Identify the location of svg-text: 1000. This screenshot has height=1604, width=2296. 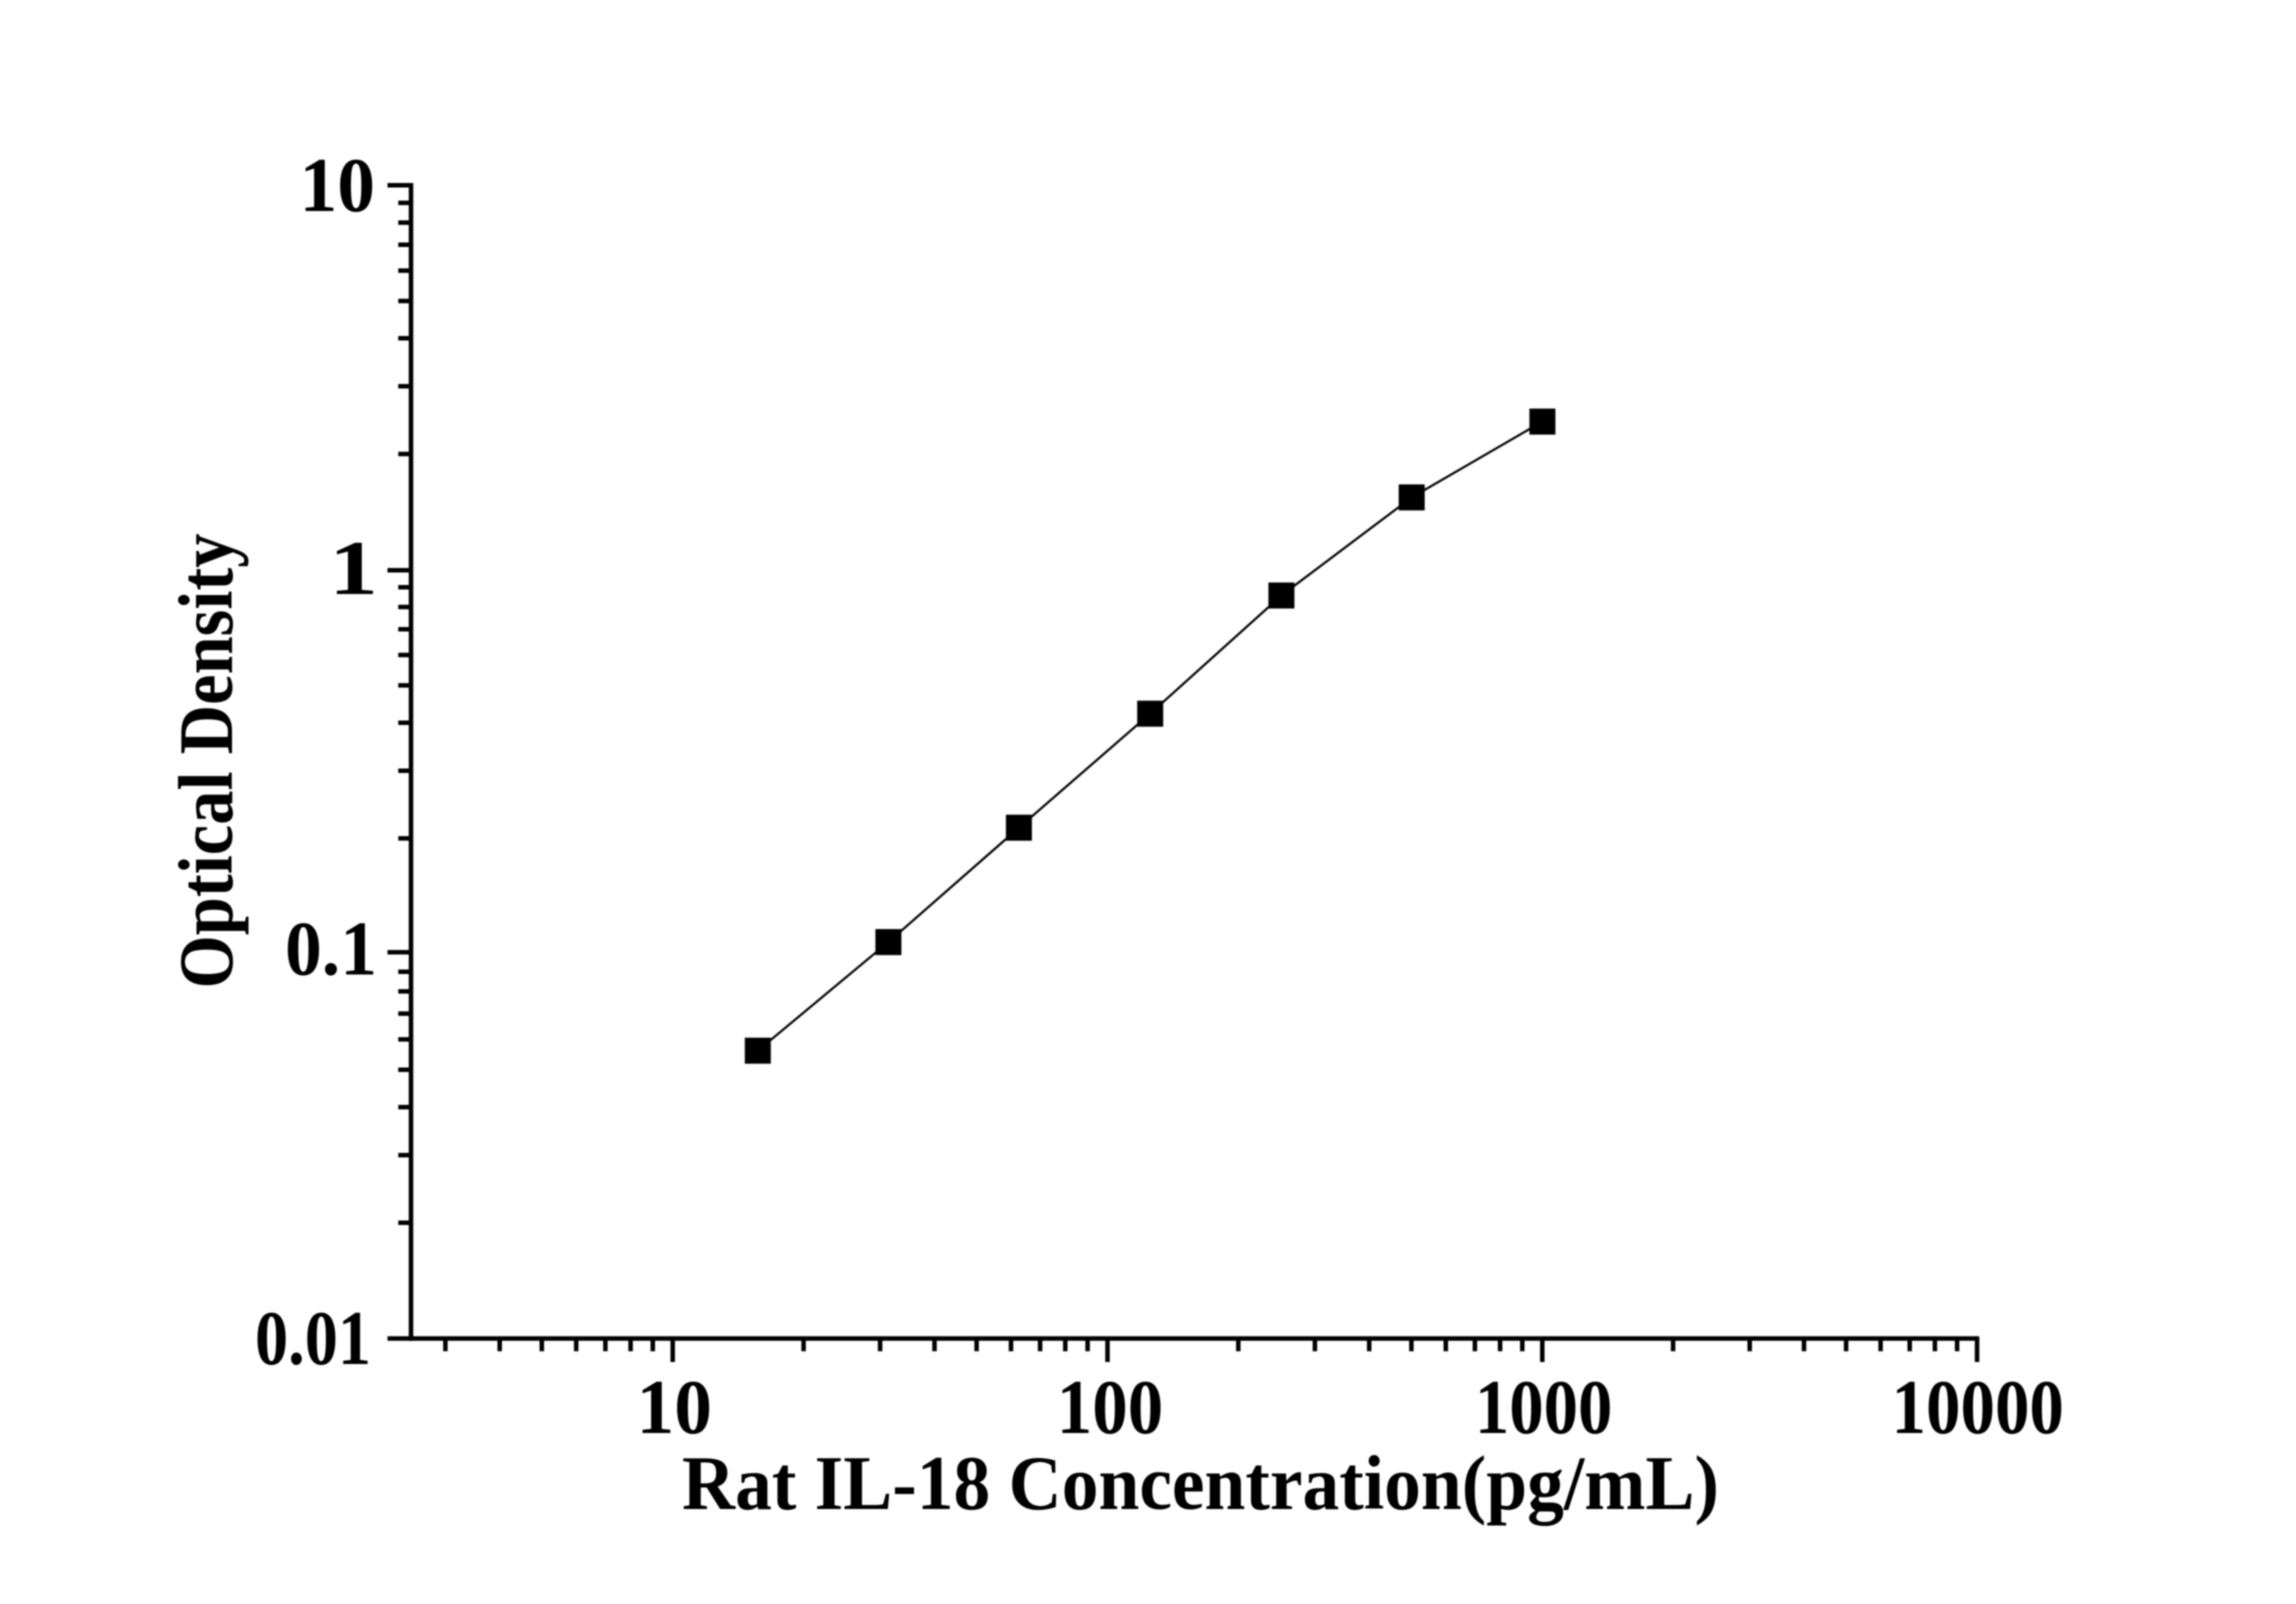
(1544, 1407).